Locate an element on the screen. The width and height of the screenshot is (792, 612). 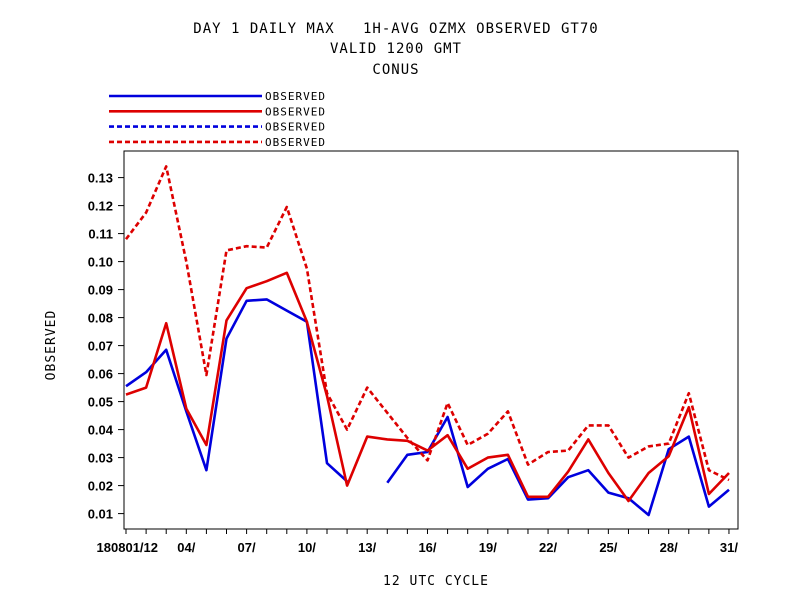
x-tick-label: 10/ is located at coordinates (307, 547).